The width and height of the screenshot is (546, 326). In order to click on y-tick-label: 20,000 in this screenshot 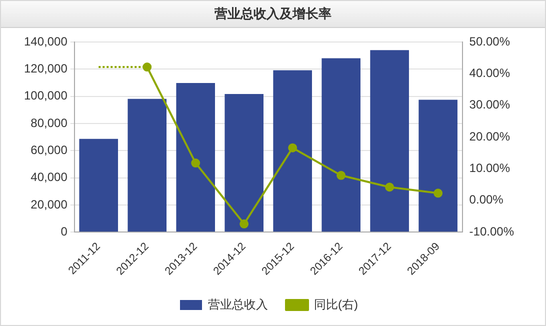, I will do `click(49, 204)`.